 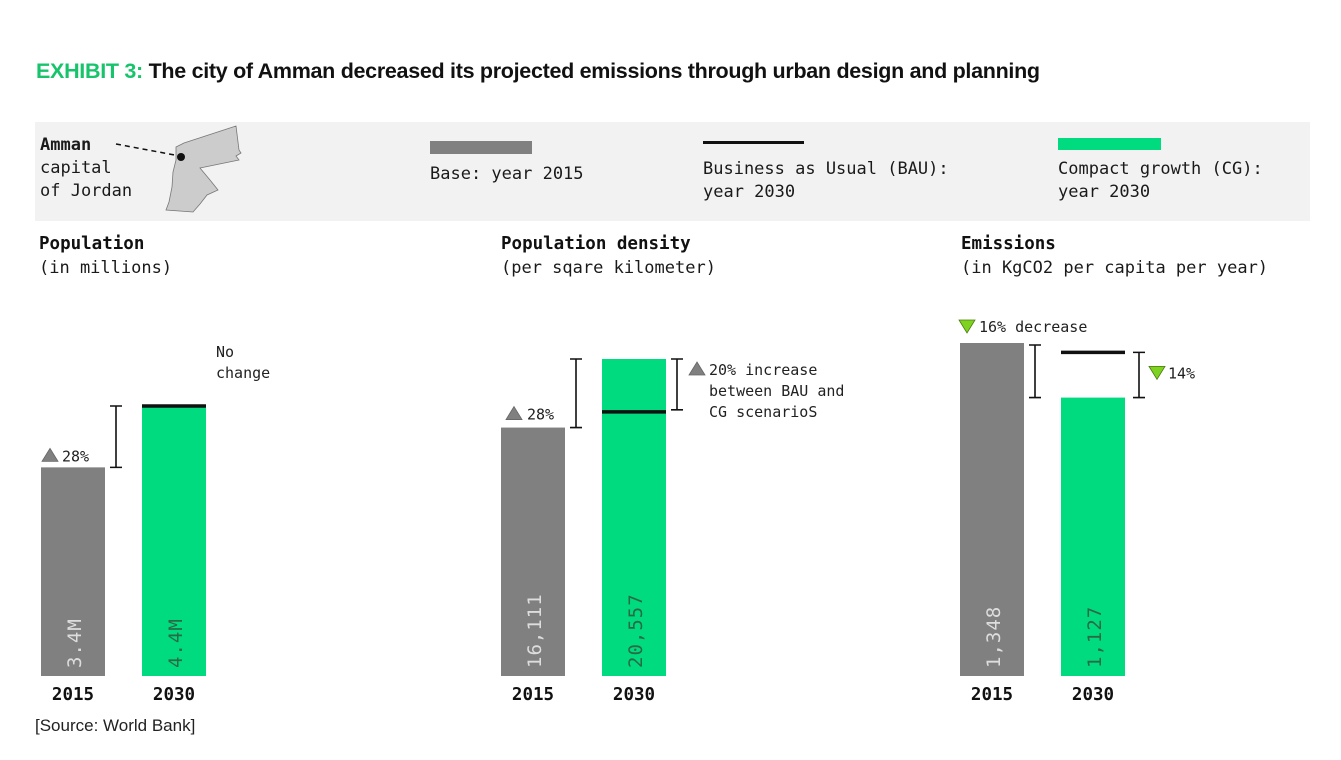 I want to click on legend-swatch-base, so click(x=481, y=147).